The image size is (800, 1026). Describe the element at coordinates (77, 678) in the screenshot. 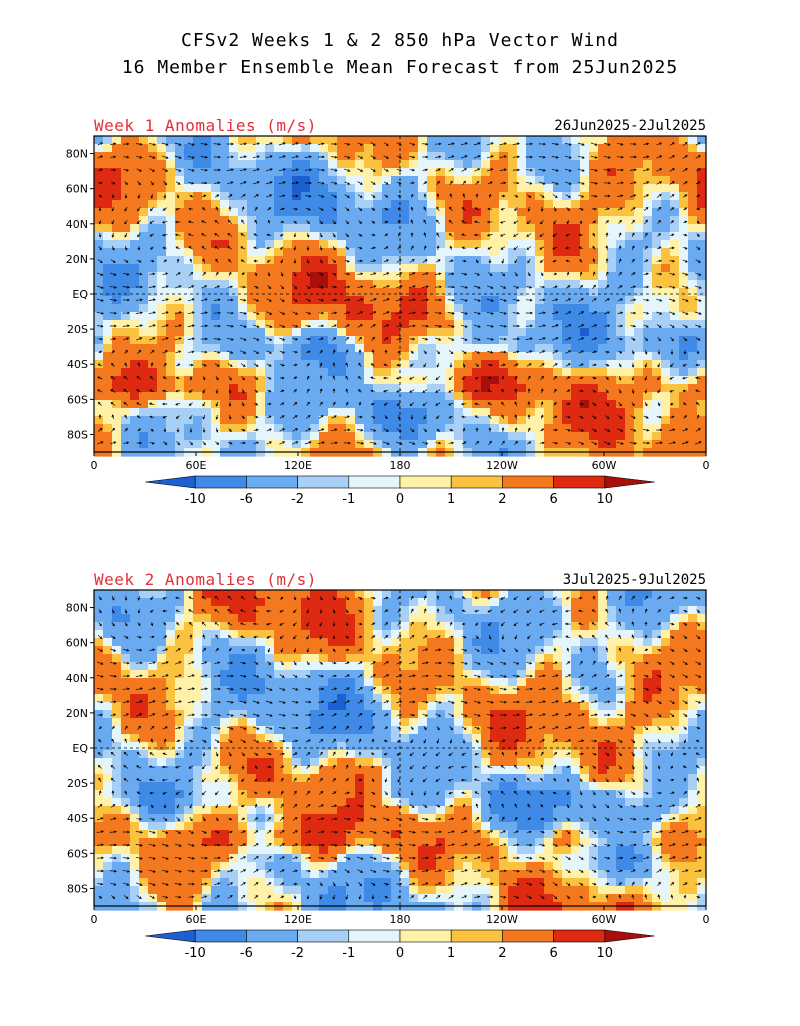

I see `week2-y-tick-label: 40N` at that location.